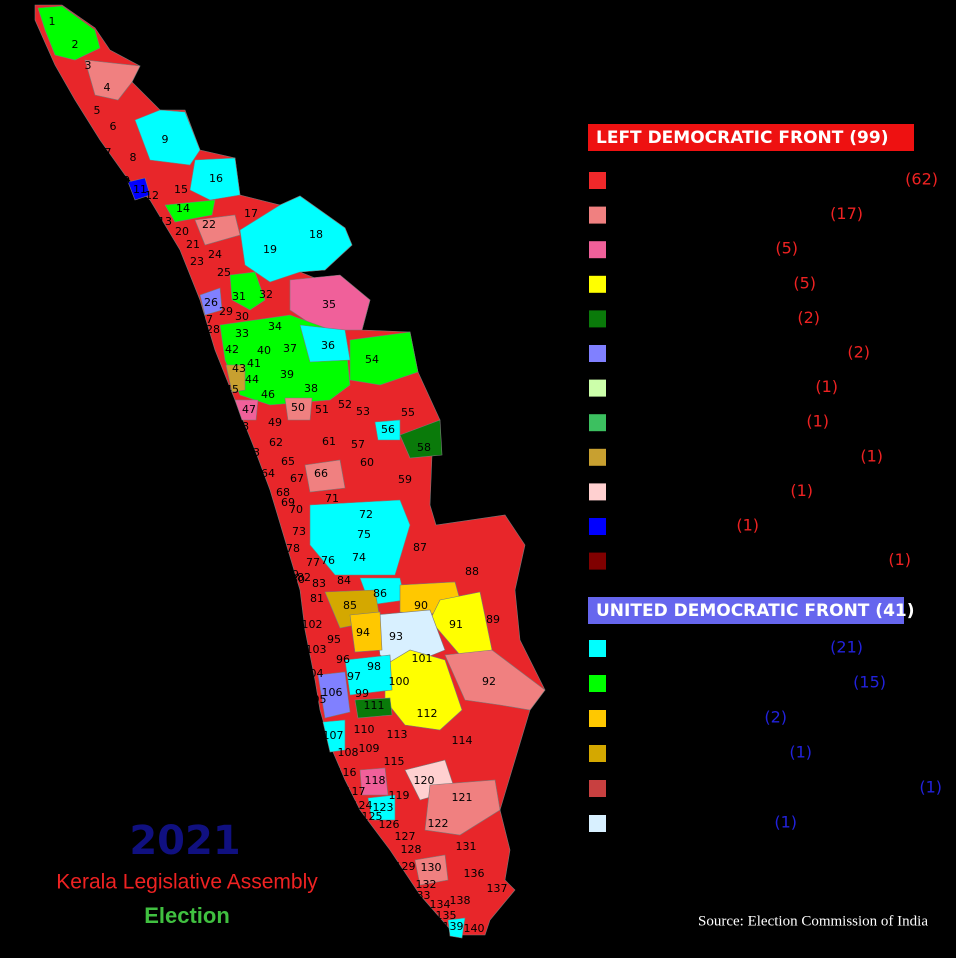 Image resolution: width=956 pixels, height=958 pixels. What do you see at coordinates (108, 152) in the screenshot?
I see `constituency-label: 7` at bounding box center [108, 152].